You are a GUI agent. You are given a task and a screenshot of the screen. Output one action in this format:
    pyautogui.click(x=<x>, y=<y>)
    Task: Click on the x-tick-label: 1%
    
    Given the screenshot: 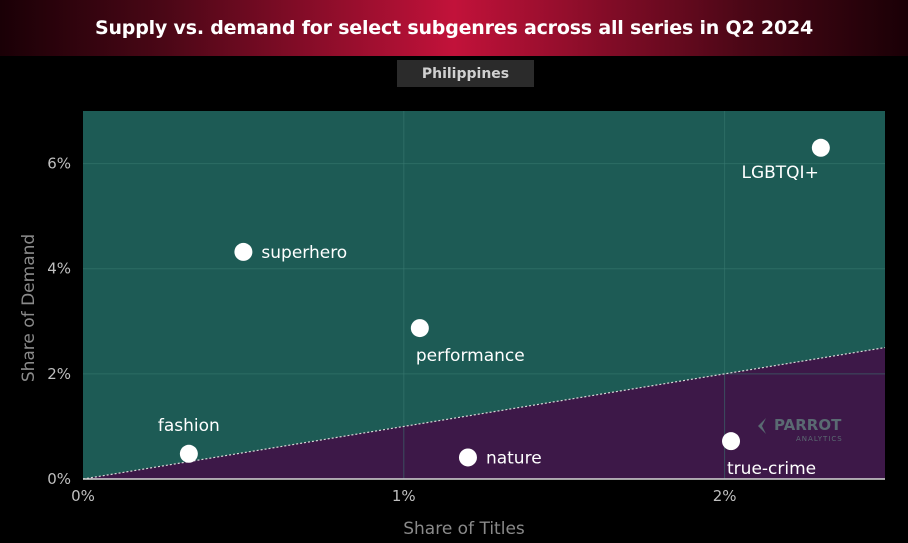 What is the action you would take?
    pyautogui.click(x=404, y=496)
    